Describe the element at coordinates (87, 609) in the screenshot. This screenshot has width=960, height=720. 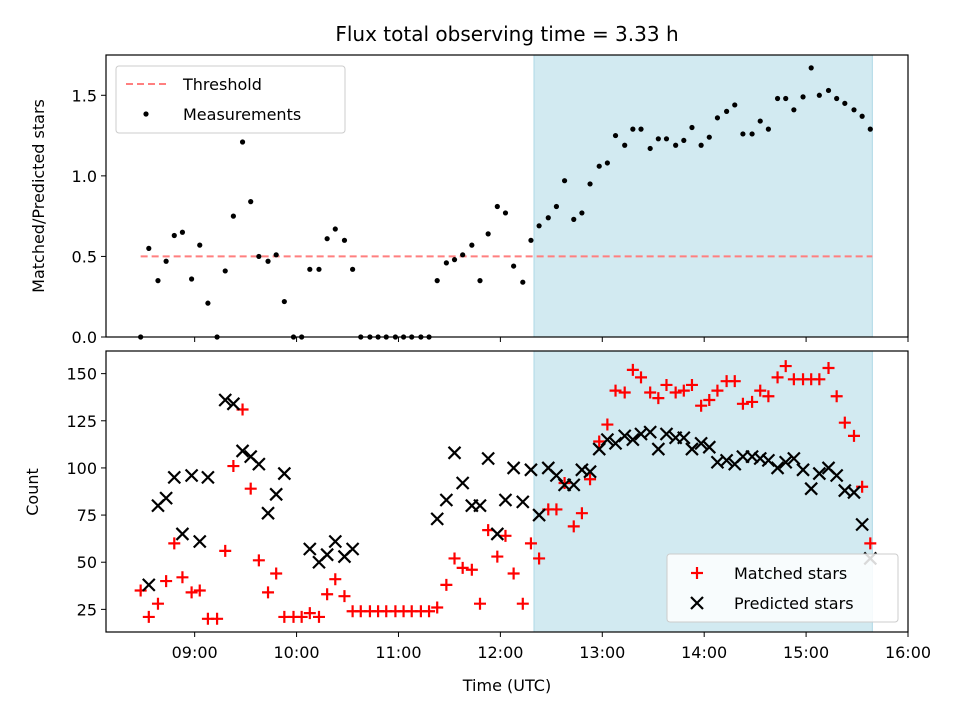
I see `bottom-y-tick-label: 25` at that location.